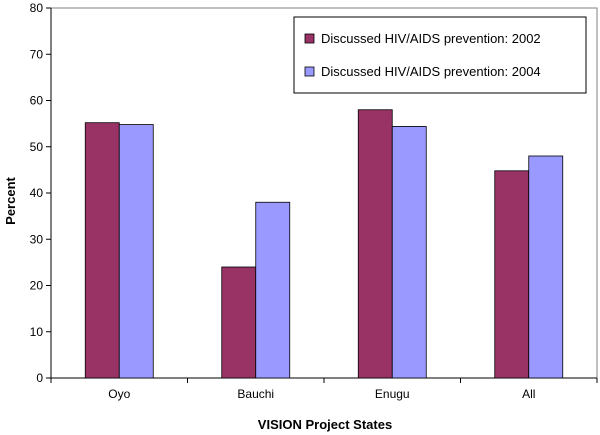 This screenshot has width=600, height=435. I want to click on y-tick-label: 60, so click(37, 101).